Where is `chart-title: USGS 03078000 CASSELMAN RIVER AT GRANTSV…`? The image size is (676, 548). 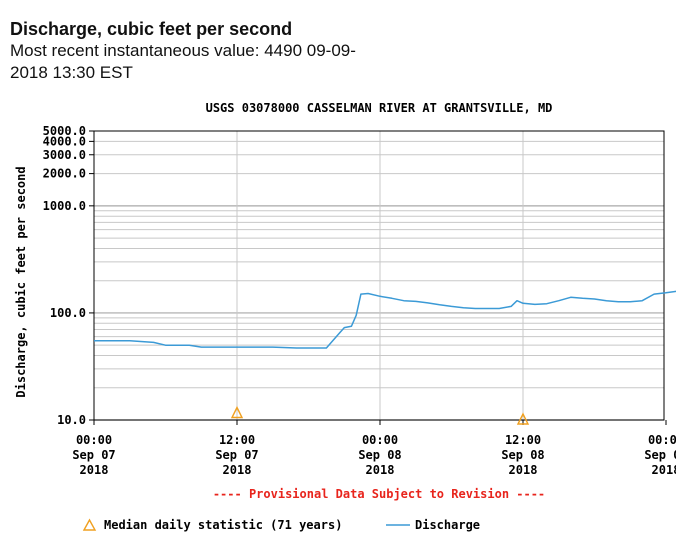 chart-title: USGS 03078000 CASSELMAN RIVER AT GRANTSV… is located at coordinates (379, 108).